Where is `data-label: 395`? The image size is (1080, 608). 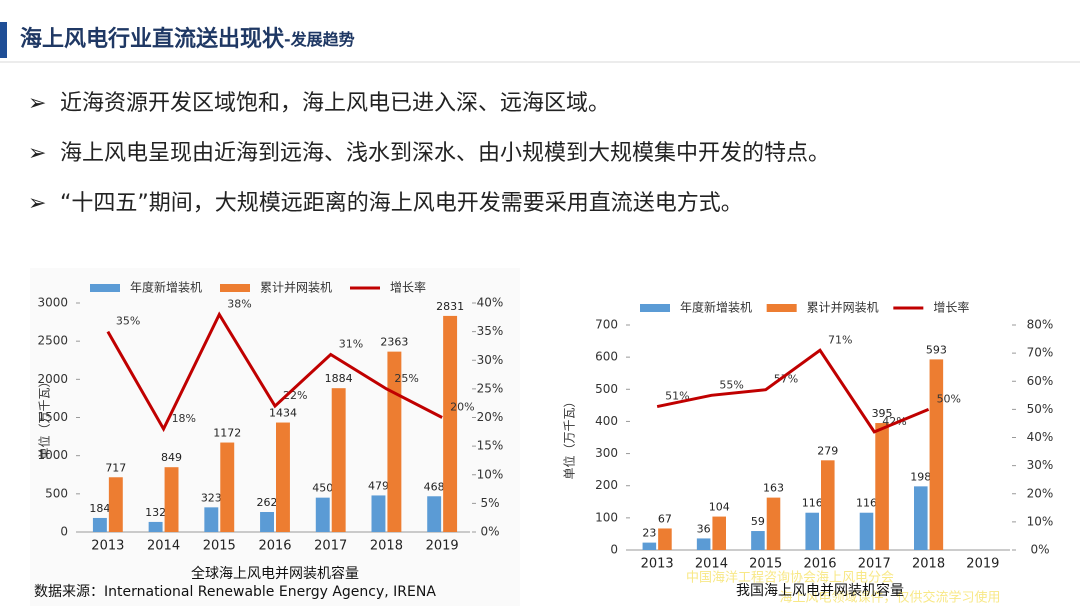
data-label: 395 is located at coordinates (882, 413).